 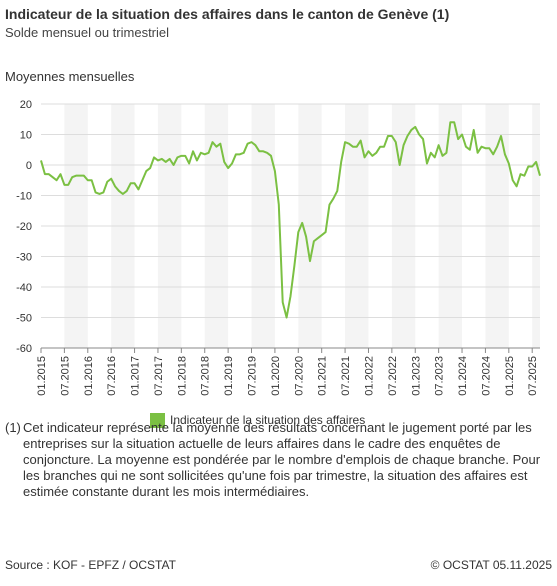 I want to click on x-tick-label: 07.2019, so click(x=253, y=376).